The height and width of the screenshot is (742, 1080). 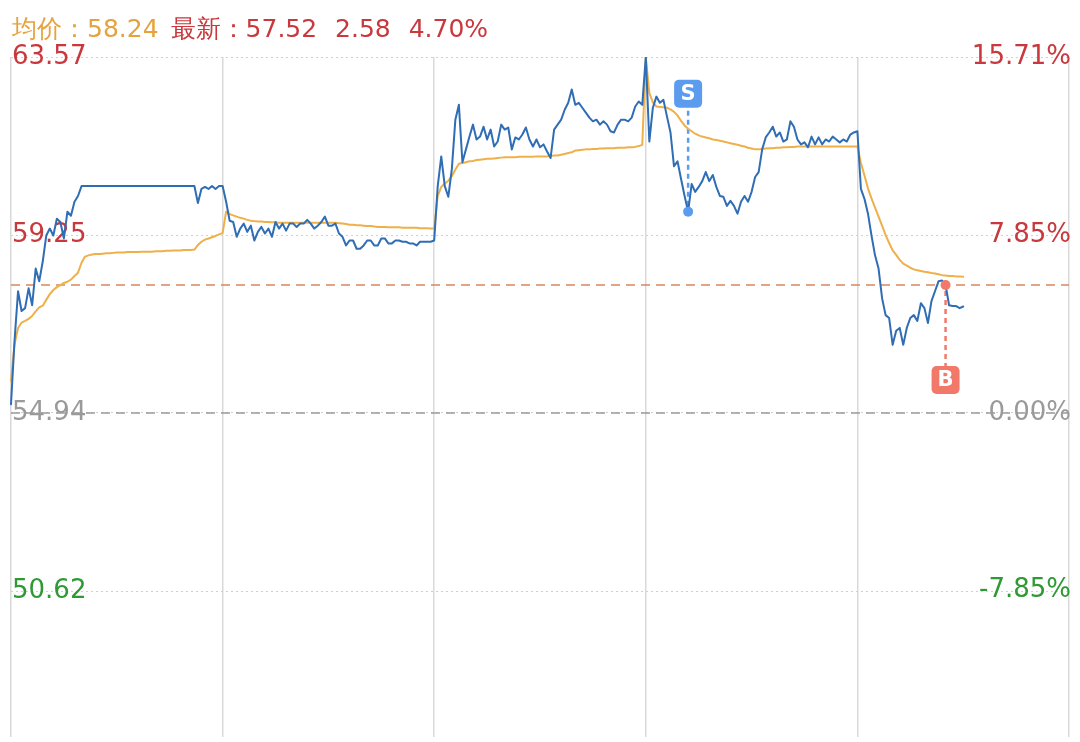 I want to click on y-tick-label: 50.62, so click(x=49, y=588).